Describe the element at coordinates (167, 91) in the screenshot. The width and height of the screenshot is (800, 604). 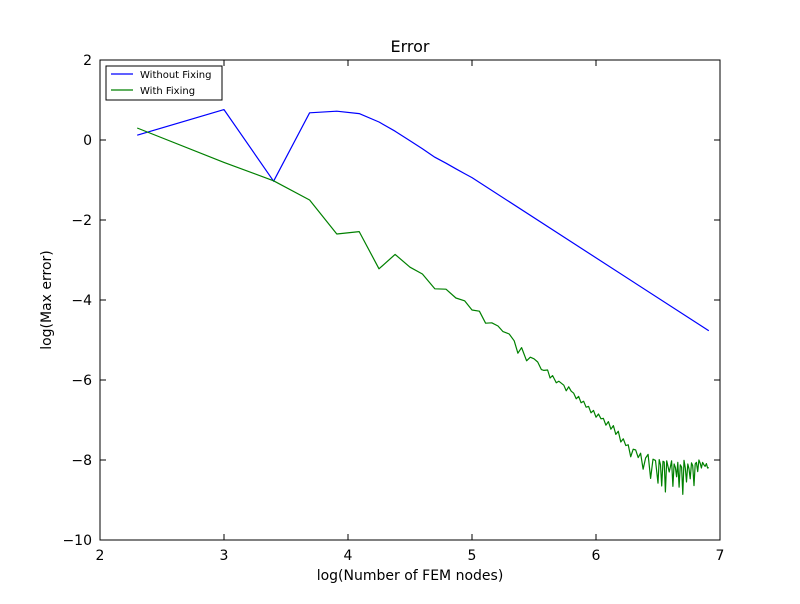
I see `legend-label-with-fixing: With Fixing` at that location.